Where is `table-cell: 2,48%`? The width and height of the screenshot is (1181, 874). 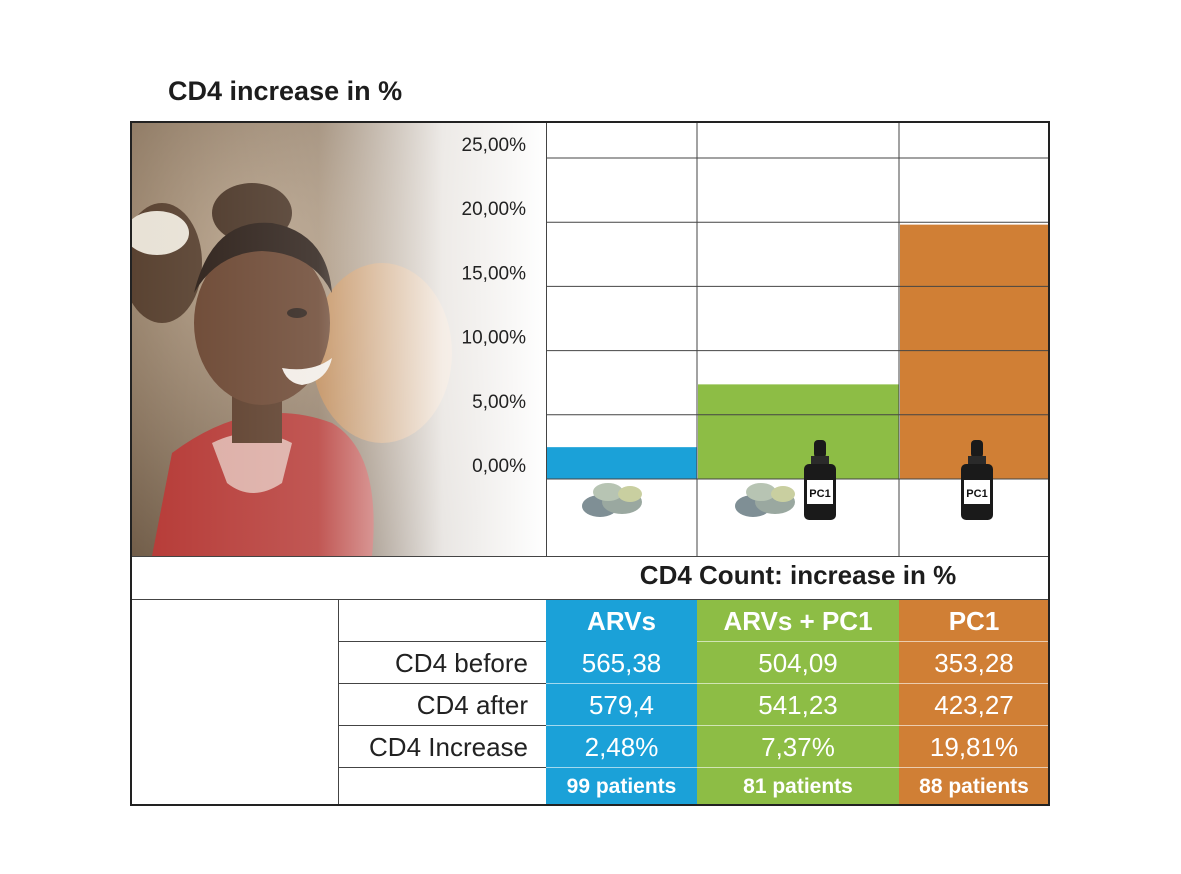
table-cell: 2,48% is located at coordinates (621, 747).